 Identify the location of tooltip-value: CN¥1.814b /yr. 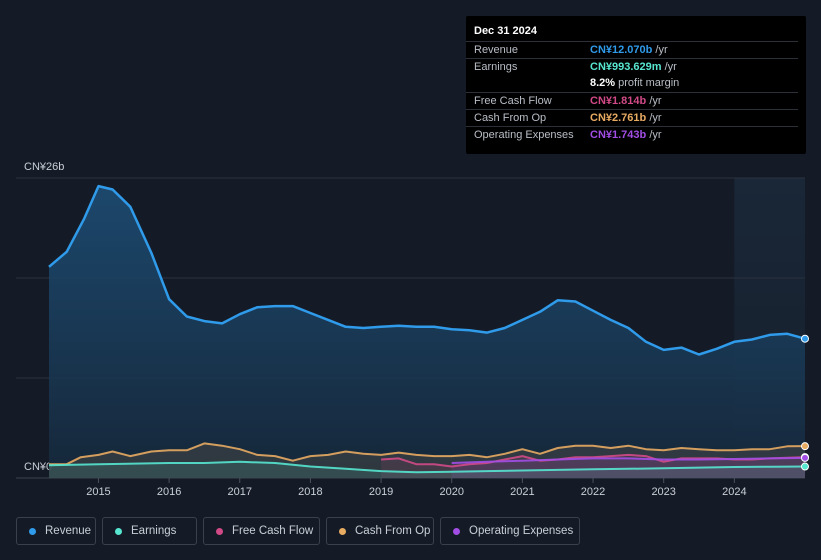
(626, 101).